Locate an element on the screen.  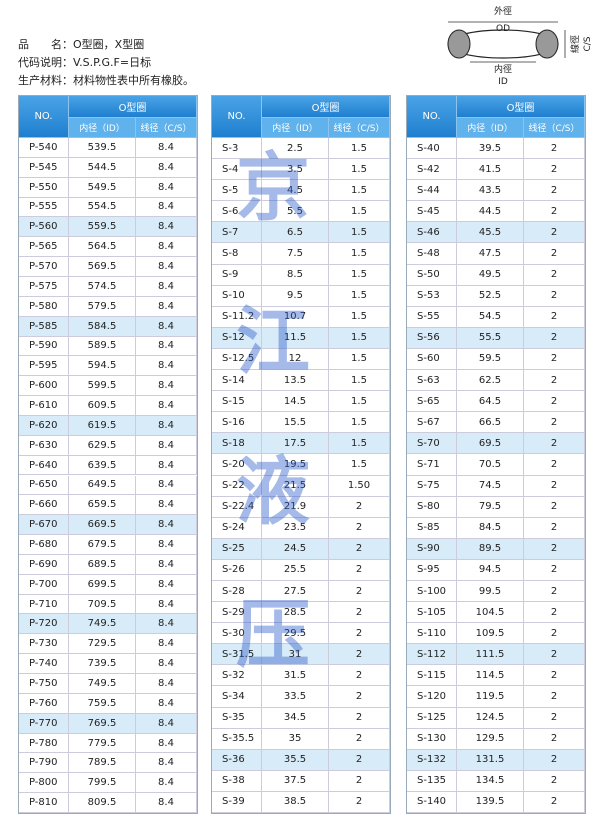
table-cell: S-8 is located at coordinates (237, 254).